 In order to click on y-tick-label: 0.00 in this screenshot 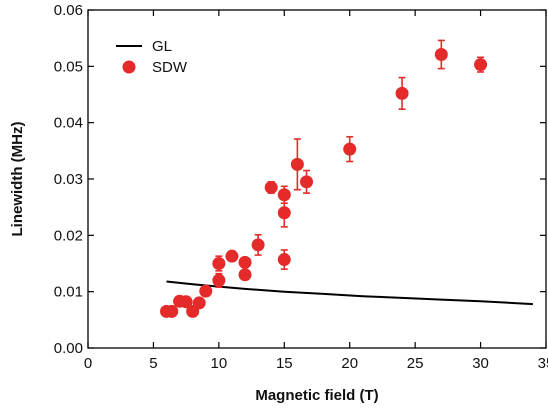, I will do `click(68, 348)`.